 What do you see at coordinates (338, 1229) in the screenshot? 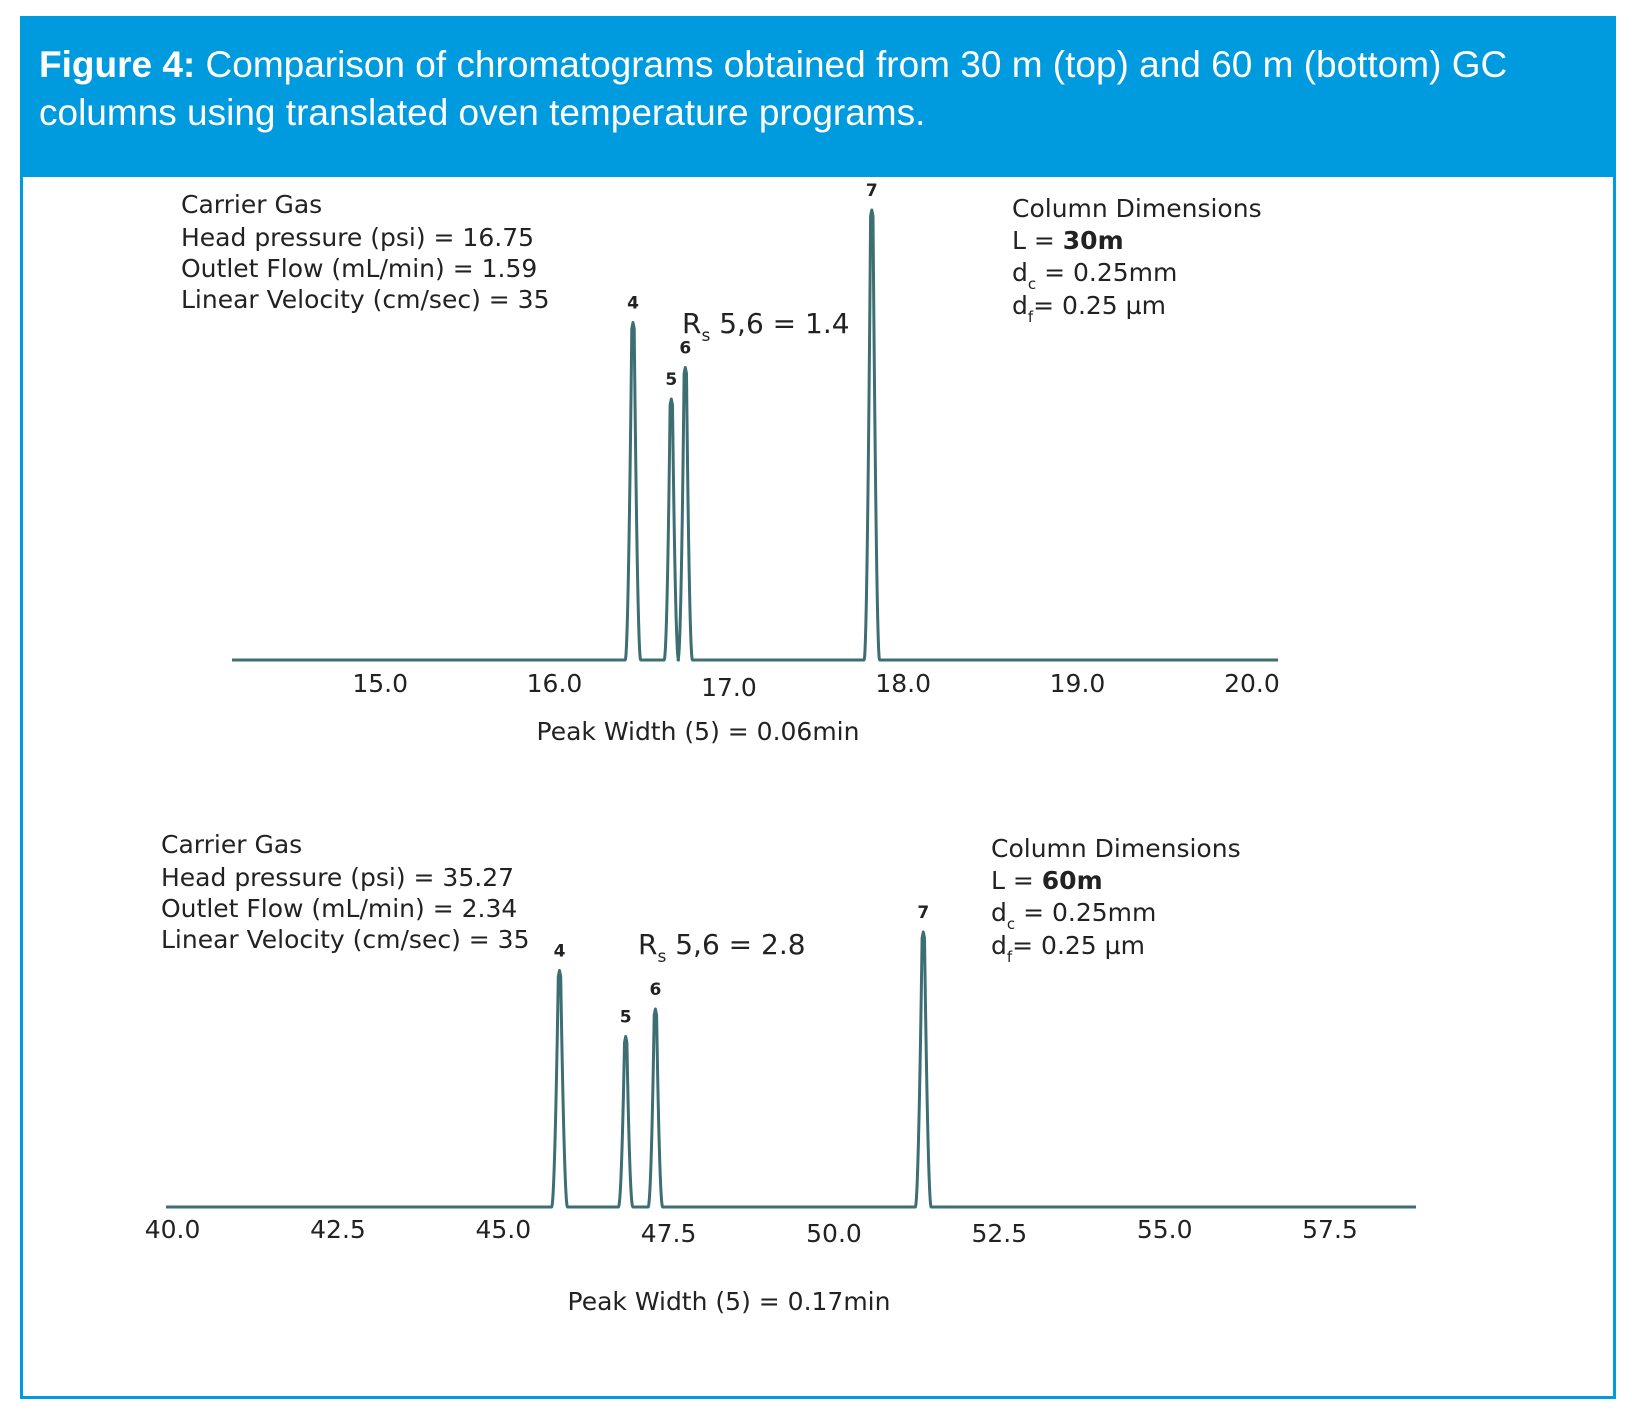
I see `x-tick-label: 42.5` at bounding box center [338, 1229].